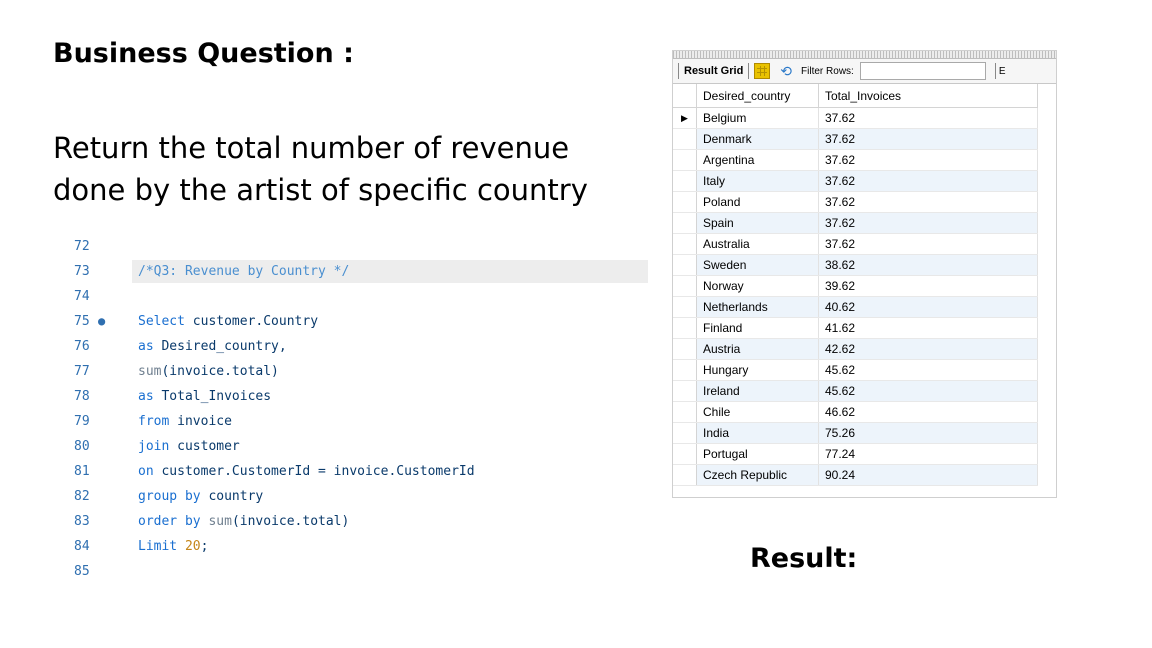 Image resolution: width=1152 pixels, height=648 pixels. I want to click on cell-total-invoices: 41.62, so click(928, 328).